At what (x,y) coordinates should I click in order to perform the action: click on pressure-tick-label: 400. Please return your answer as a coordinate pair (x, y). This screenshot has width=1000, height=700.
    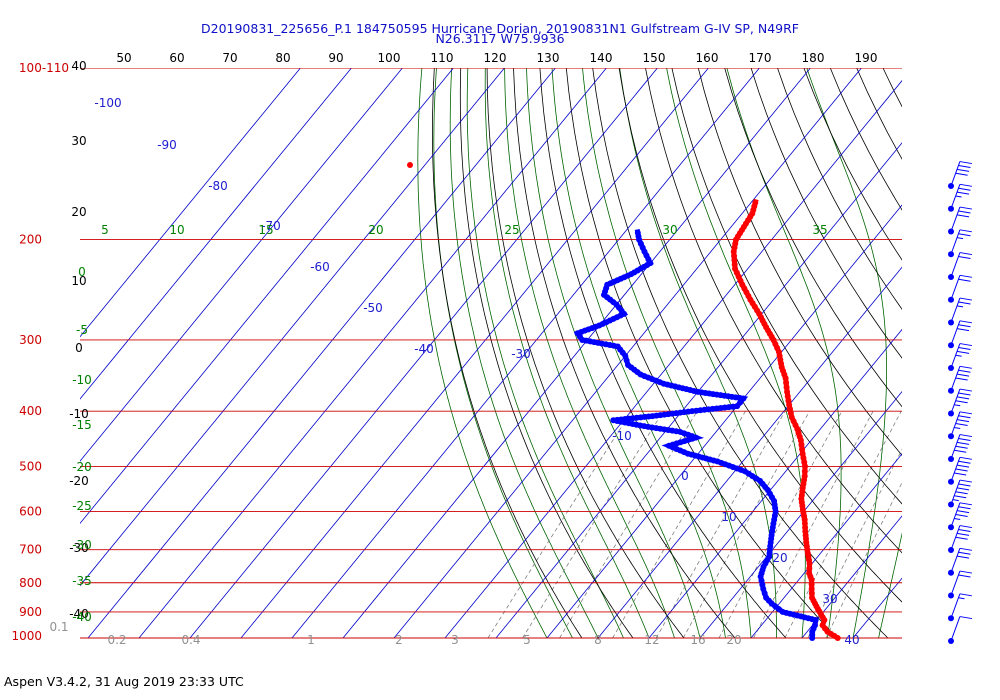
    Looking at the image, I should click on (30, 411).